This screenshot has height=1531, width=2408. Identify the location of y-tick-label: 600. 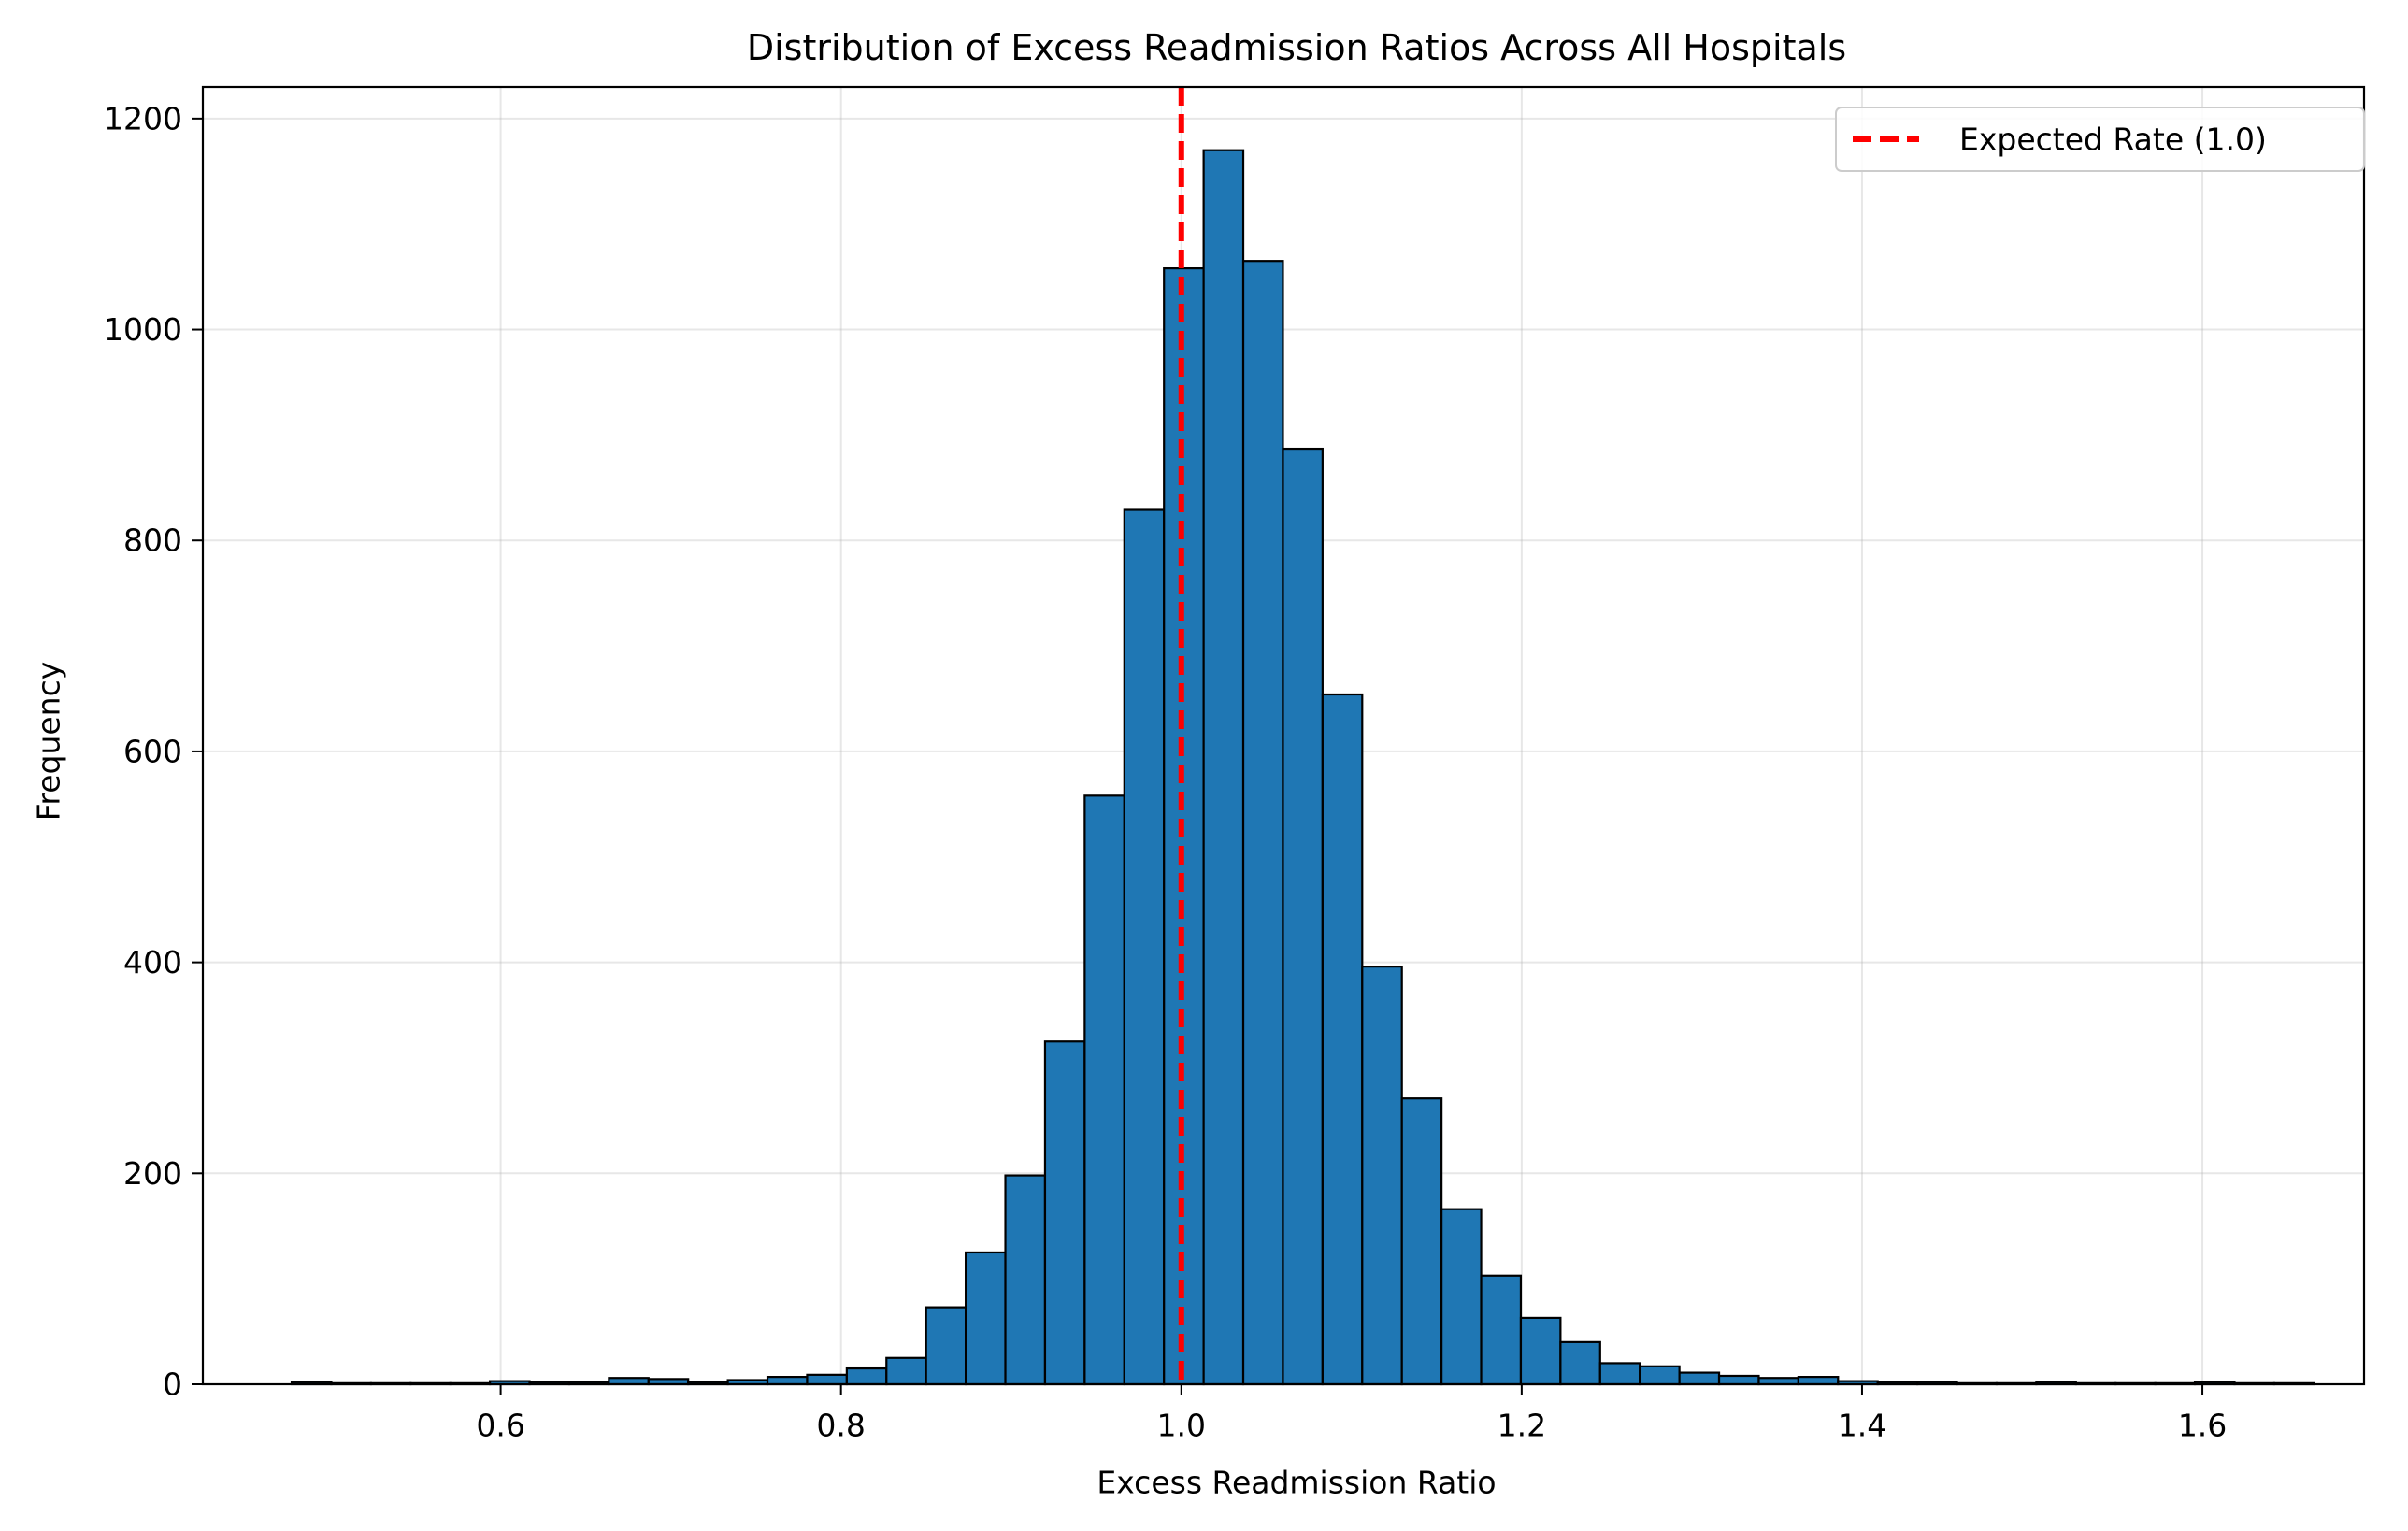
(152, 751).